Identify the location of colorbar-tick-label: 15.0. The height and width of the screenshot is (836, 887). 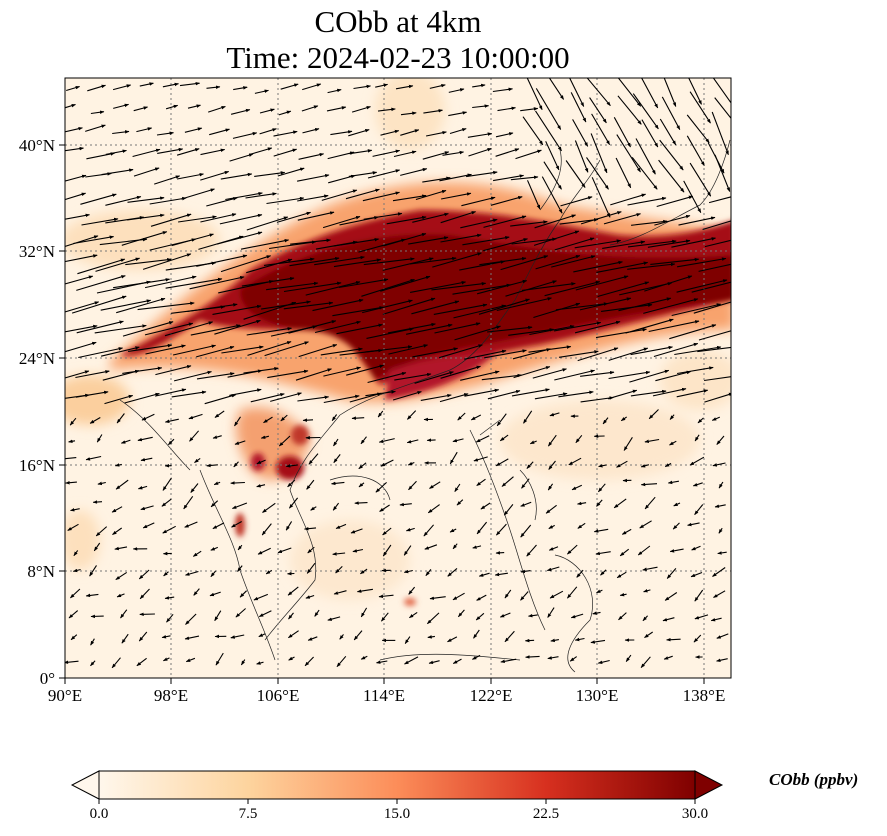
(397, 814).